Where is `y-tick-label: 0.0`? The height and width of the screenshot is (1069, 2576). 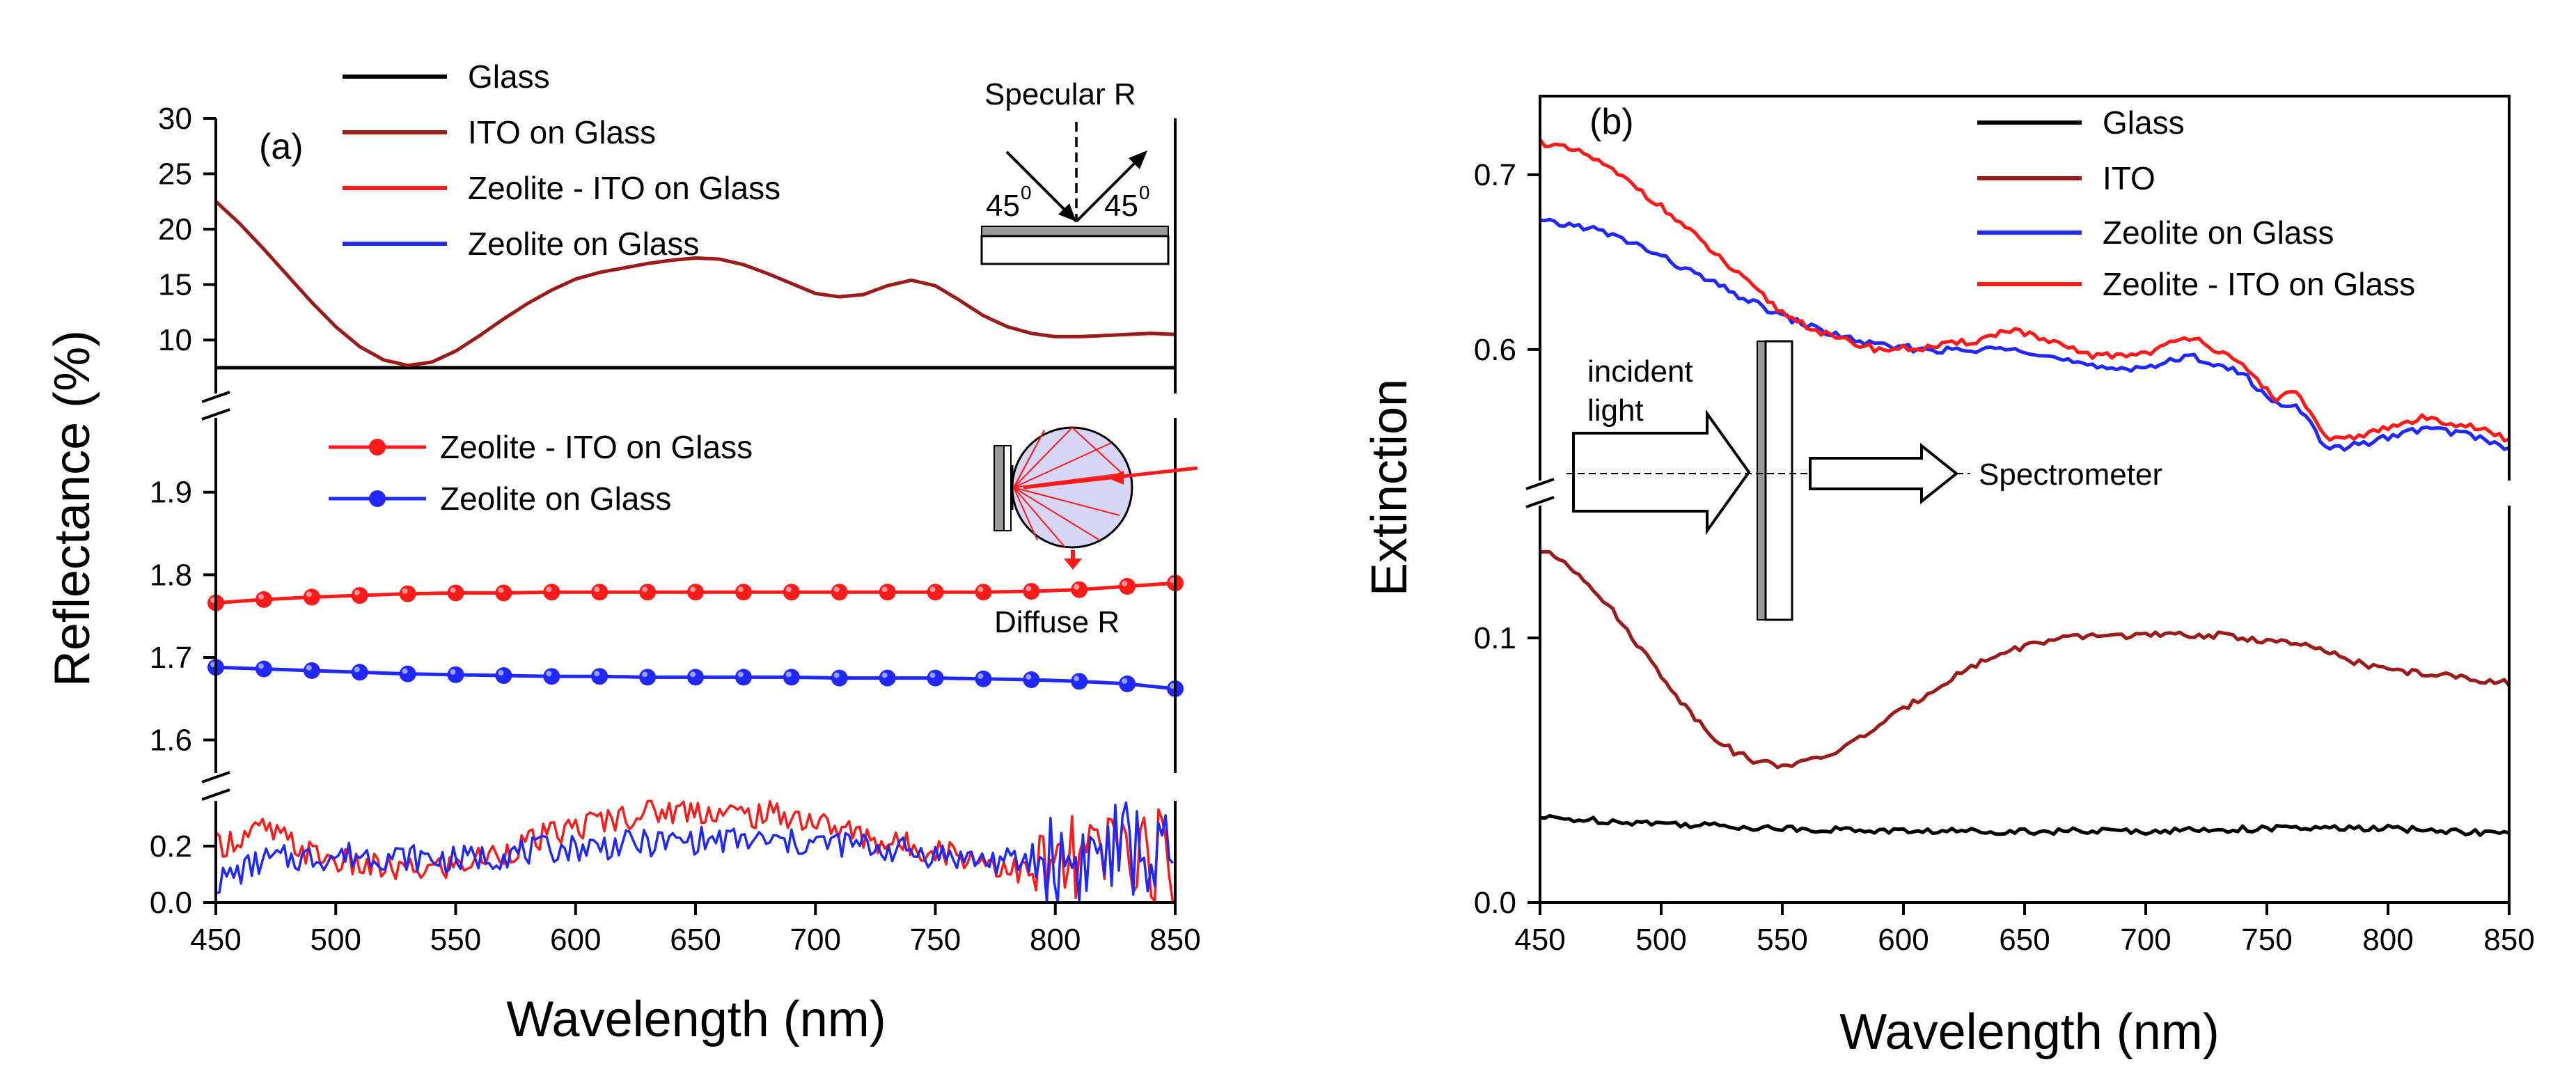 y-tick-label: 0.0 is located at coordinates (1495, 903).